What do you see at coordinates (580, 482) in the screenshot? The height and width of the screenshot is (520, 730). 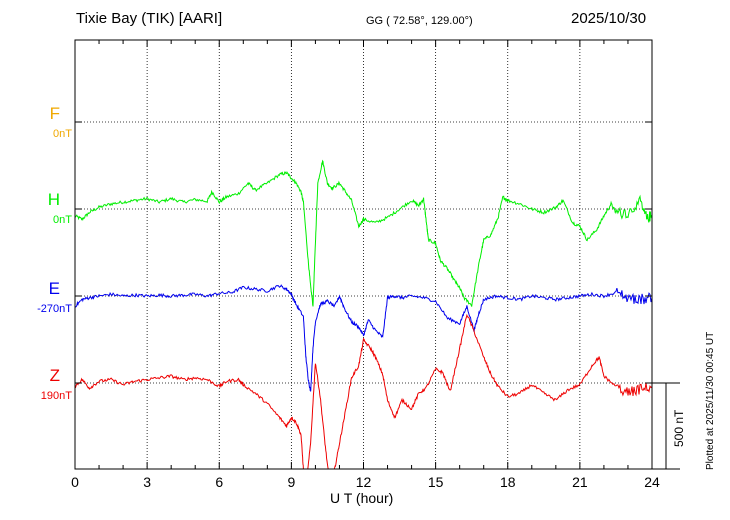 I see `x-tick-label: 21` at bounding box center [580, 482].